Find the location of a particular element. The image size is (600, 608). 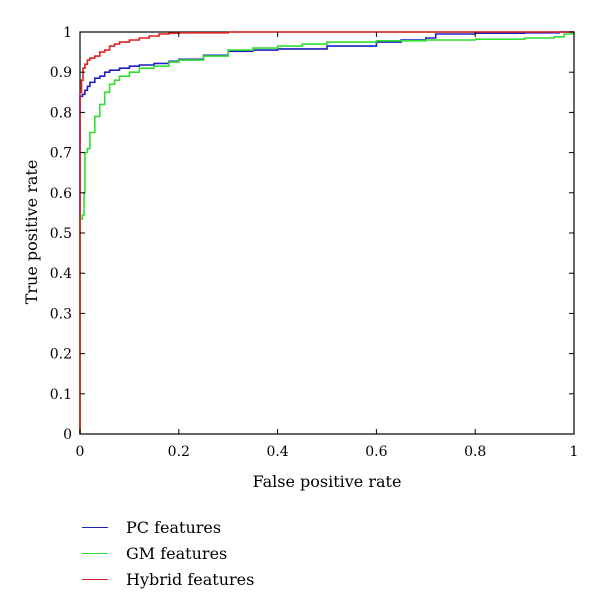

x-tick-label: 0.4 is located at coordinates (277, 452).